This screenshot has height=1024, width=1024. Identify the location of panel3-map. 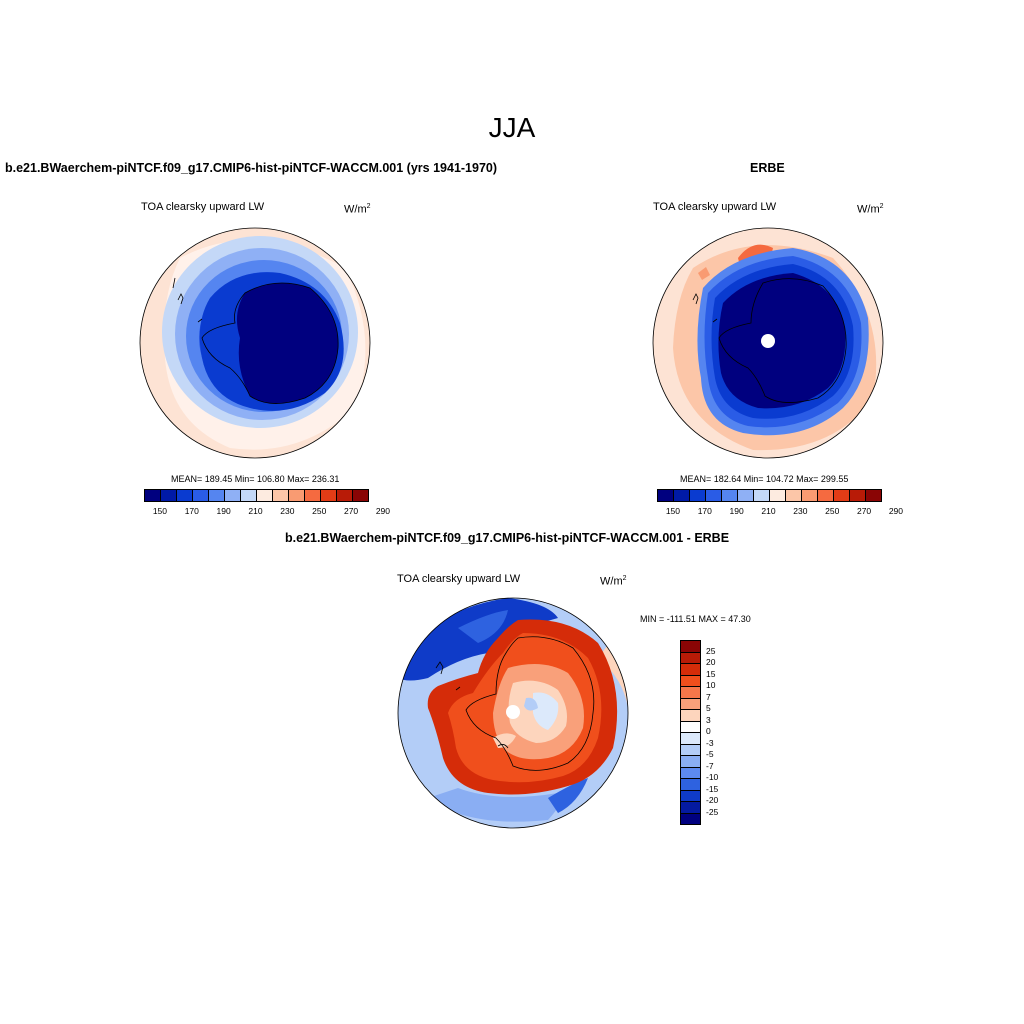
(513, 713).